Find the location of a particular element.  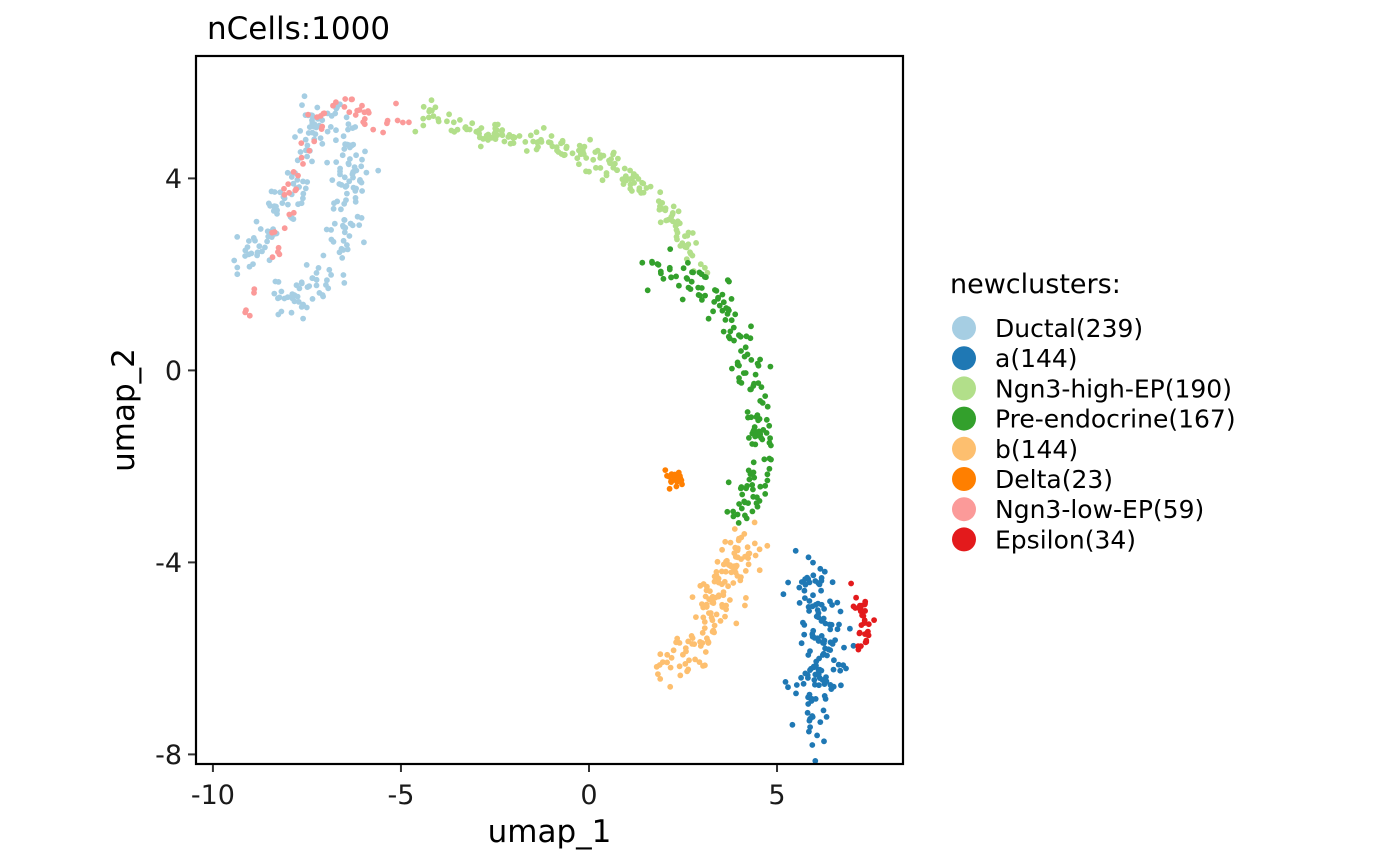

x-tick-label: -5 is located at coordinates (400, 795).